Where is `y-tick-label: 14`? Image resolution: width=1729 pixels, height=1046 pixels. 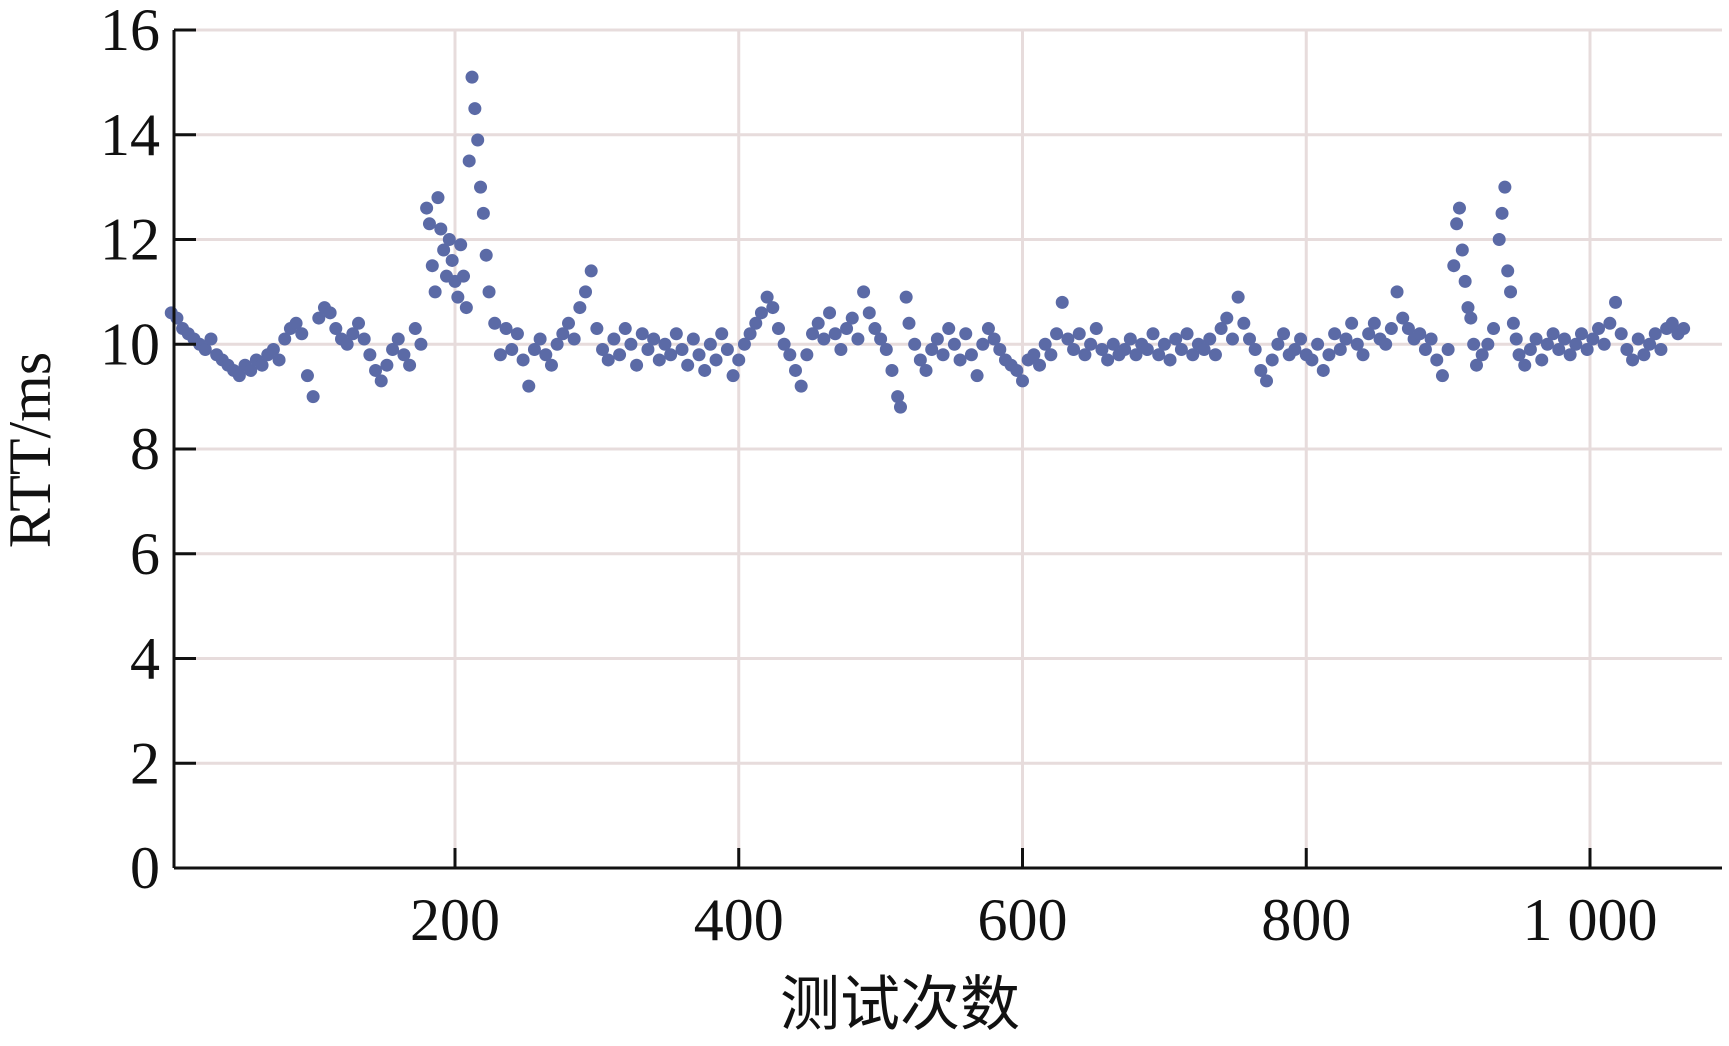 y-tick-label: 14 is located at coordinates (130, 135).